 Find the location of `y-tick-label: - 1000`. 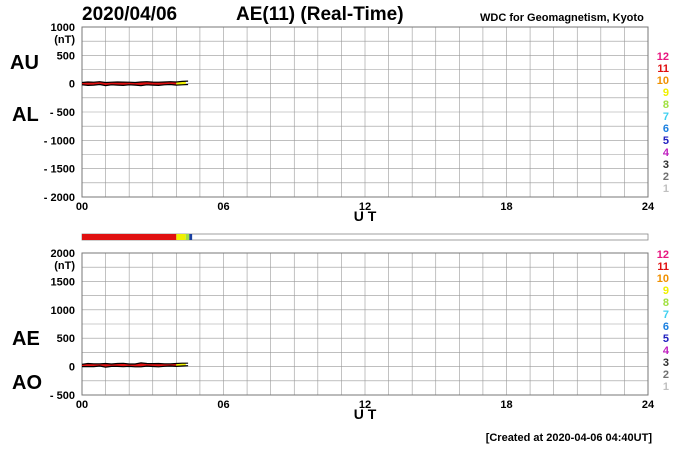

y-tick-label: - 1000 is located at coordinates (59, 141).